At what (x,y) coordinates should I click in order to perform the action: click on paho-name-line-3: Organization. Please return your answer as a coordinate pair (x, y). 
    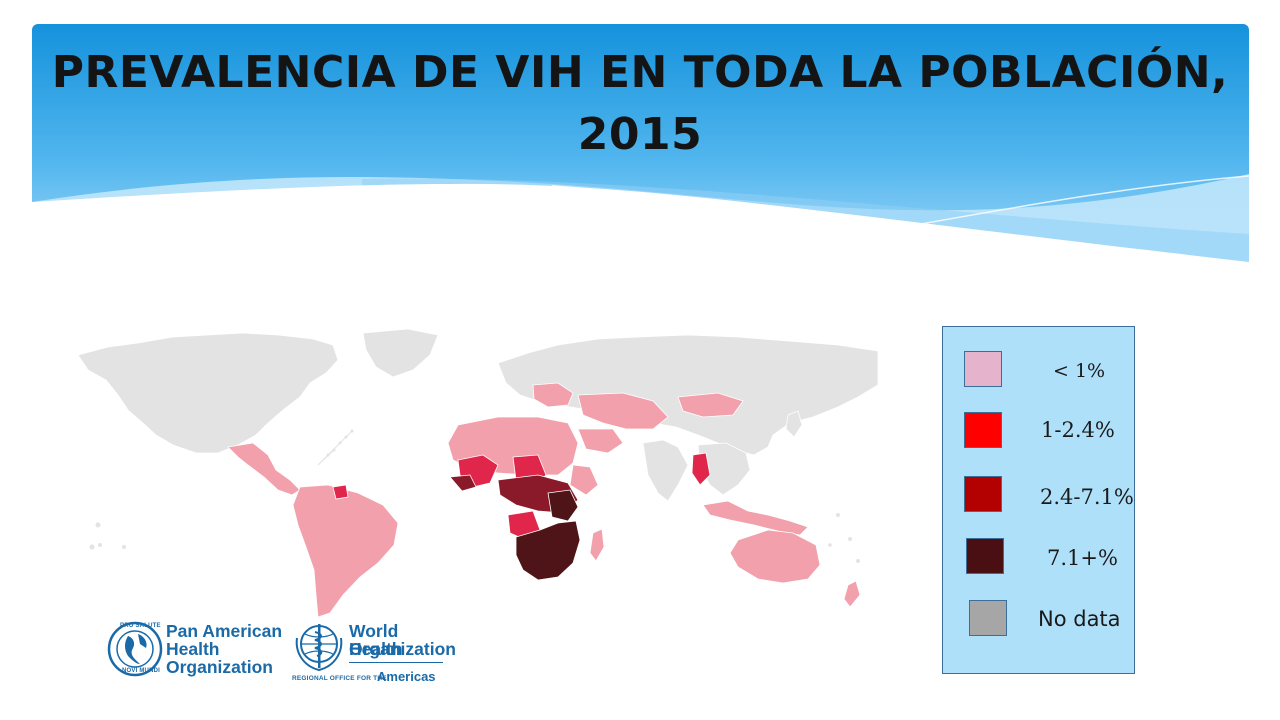
    Looking at the image, I should click on (219, 667).